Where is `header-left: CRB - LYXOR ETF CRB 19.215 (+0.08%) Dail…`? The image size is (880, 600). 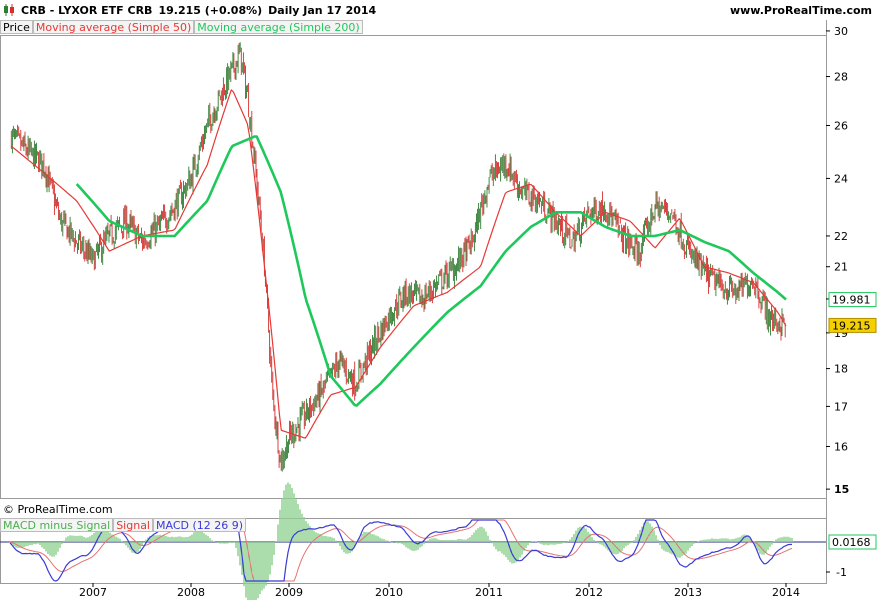 header-left: CRB - LYXOR ETF CRB 19.215 (+0.08%) Dail… is located at coordinates (189, 10).